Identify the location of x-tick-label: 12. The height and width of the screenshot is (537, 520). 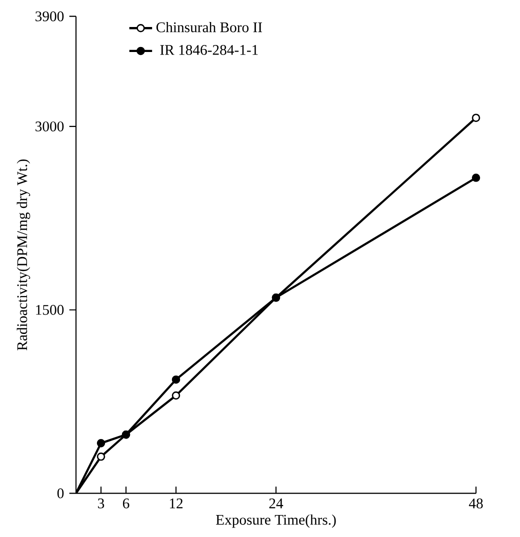
(176, 503).